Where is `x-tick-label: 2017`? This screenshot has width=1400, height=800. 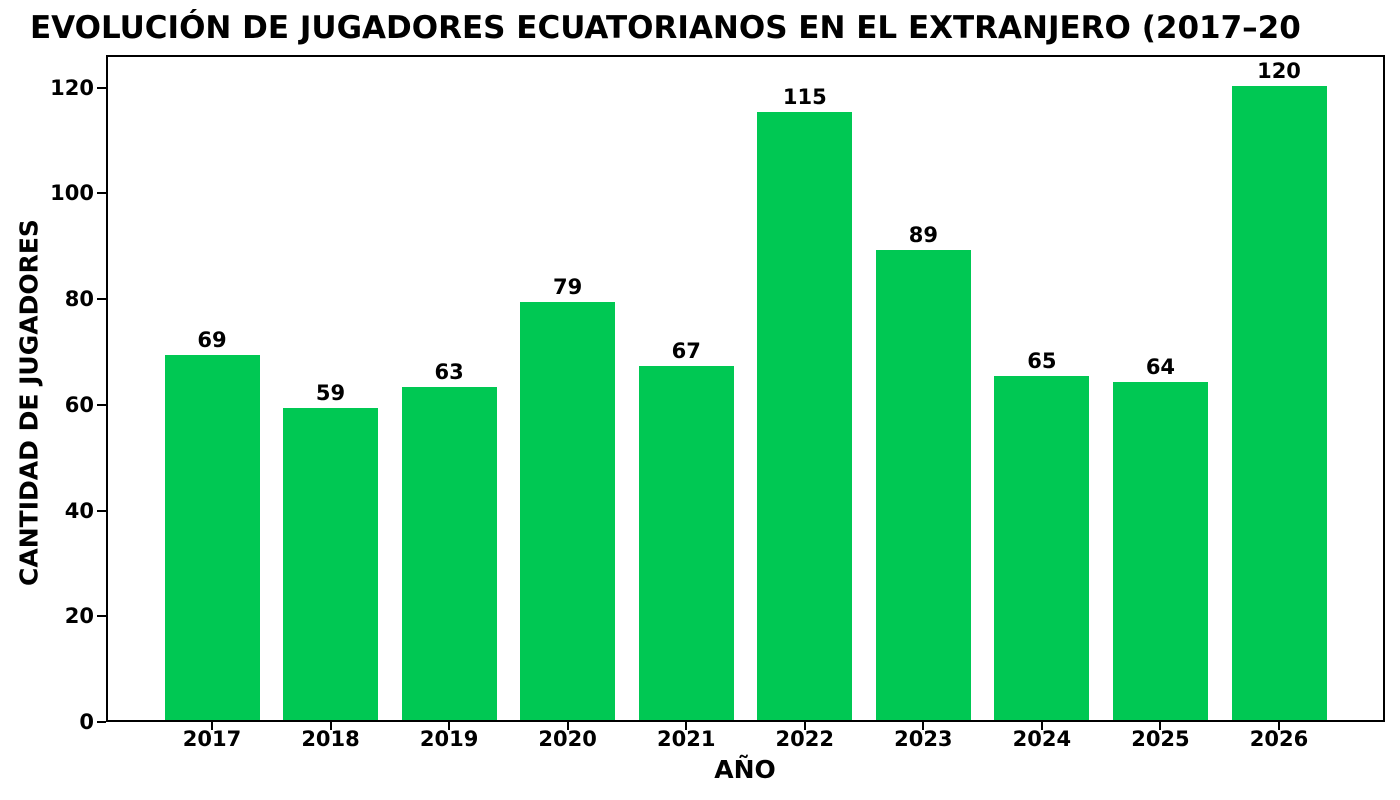
x-tick-label: 2017 is located at coordinates (212, 739).